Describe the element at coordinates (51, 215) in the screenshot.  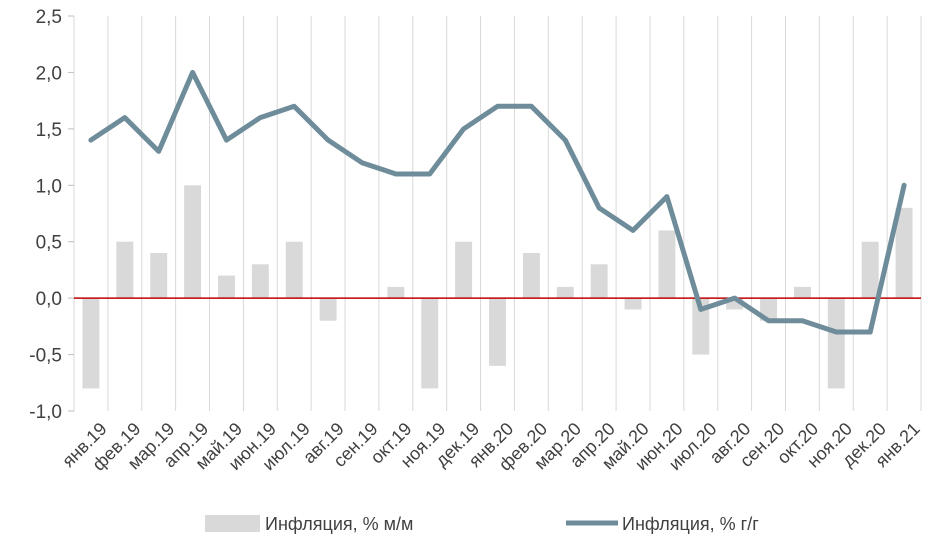
I see `y-axis: 2,5 2,0 1,5 1,0 0,5 0,0 -0,5 -1,0` at that location.